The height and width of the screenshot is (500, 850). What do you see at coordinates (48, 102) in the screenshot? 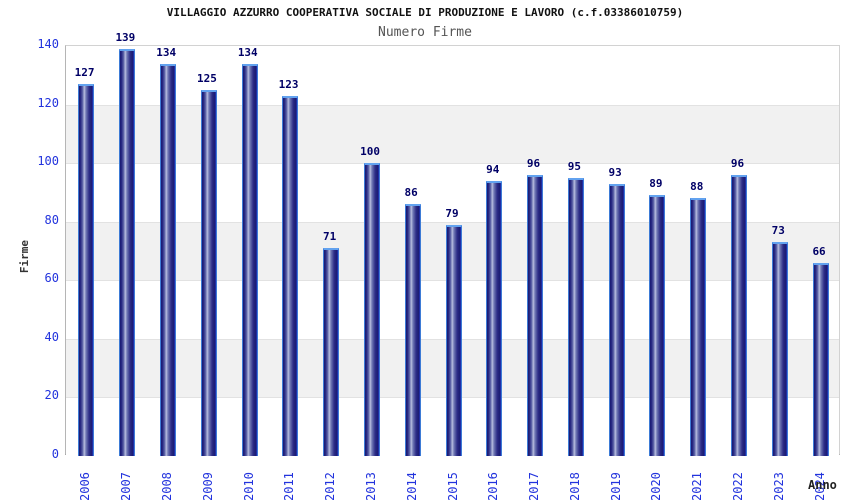
I see `y-tick-label: 120` at bounding box center [48, 102].